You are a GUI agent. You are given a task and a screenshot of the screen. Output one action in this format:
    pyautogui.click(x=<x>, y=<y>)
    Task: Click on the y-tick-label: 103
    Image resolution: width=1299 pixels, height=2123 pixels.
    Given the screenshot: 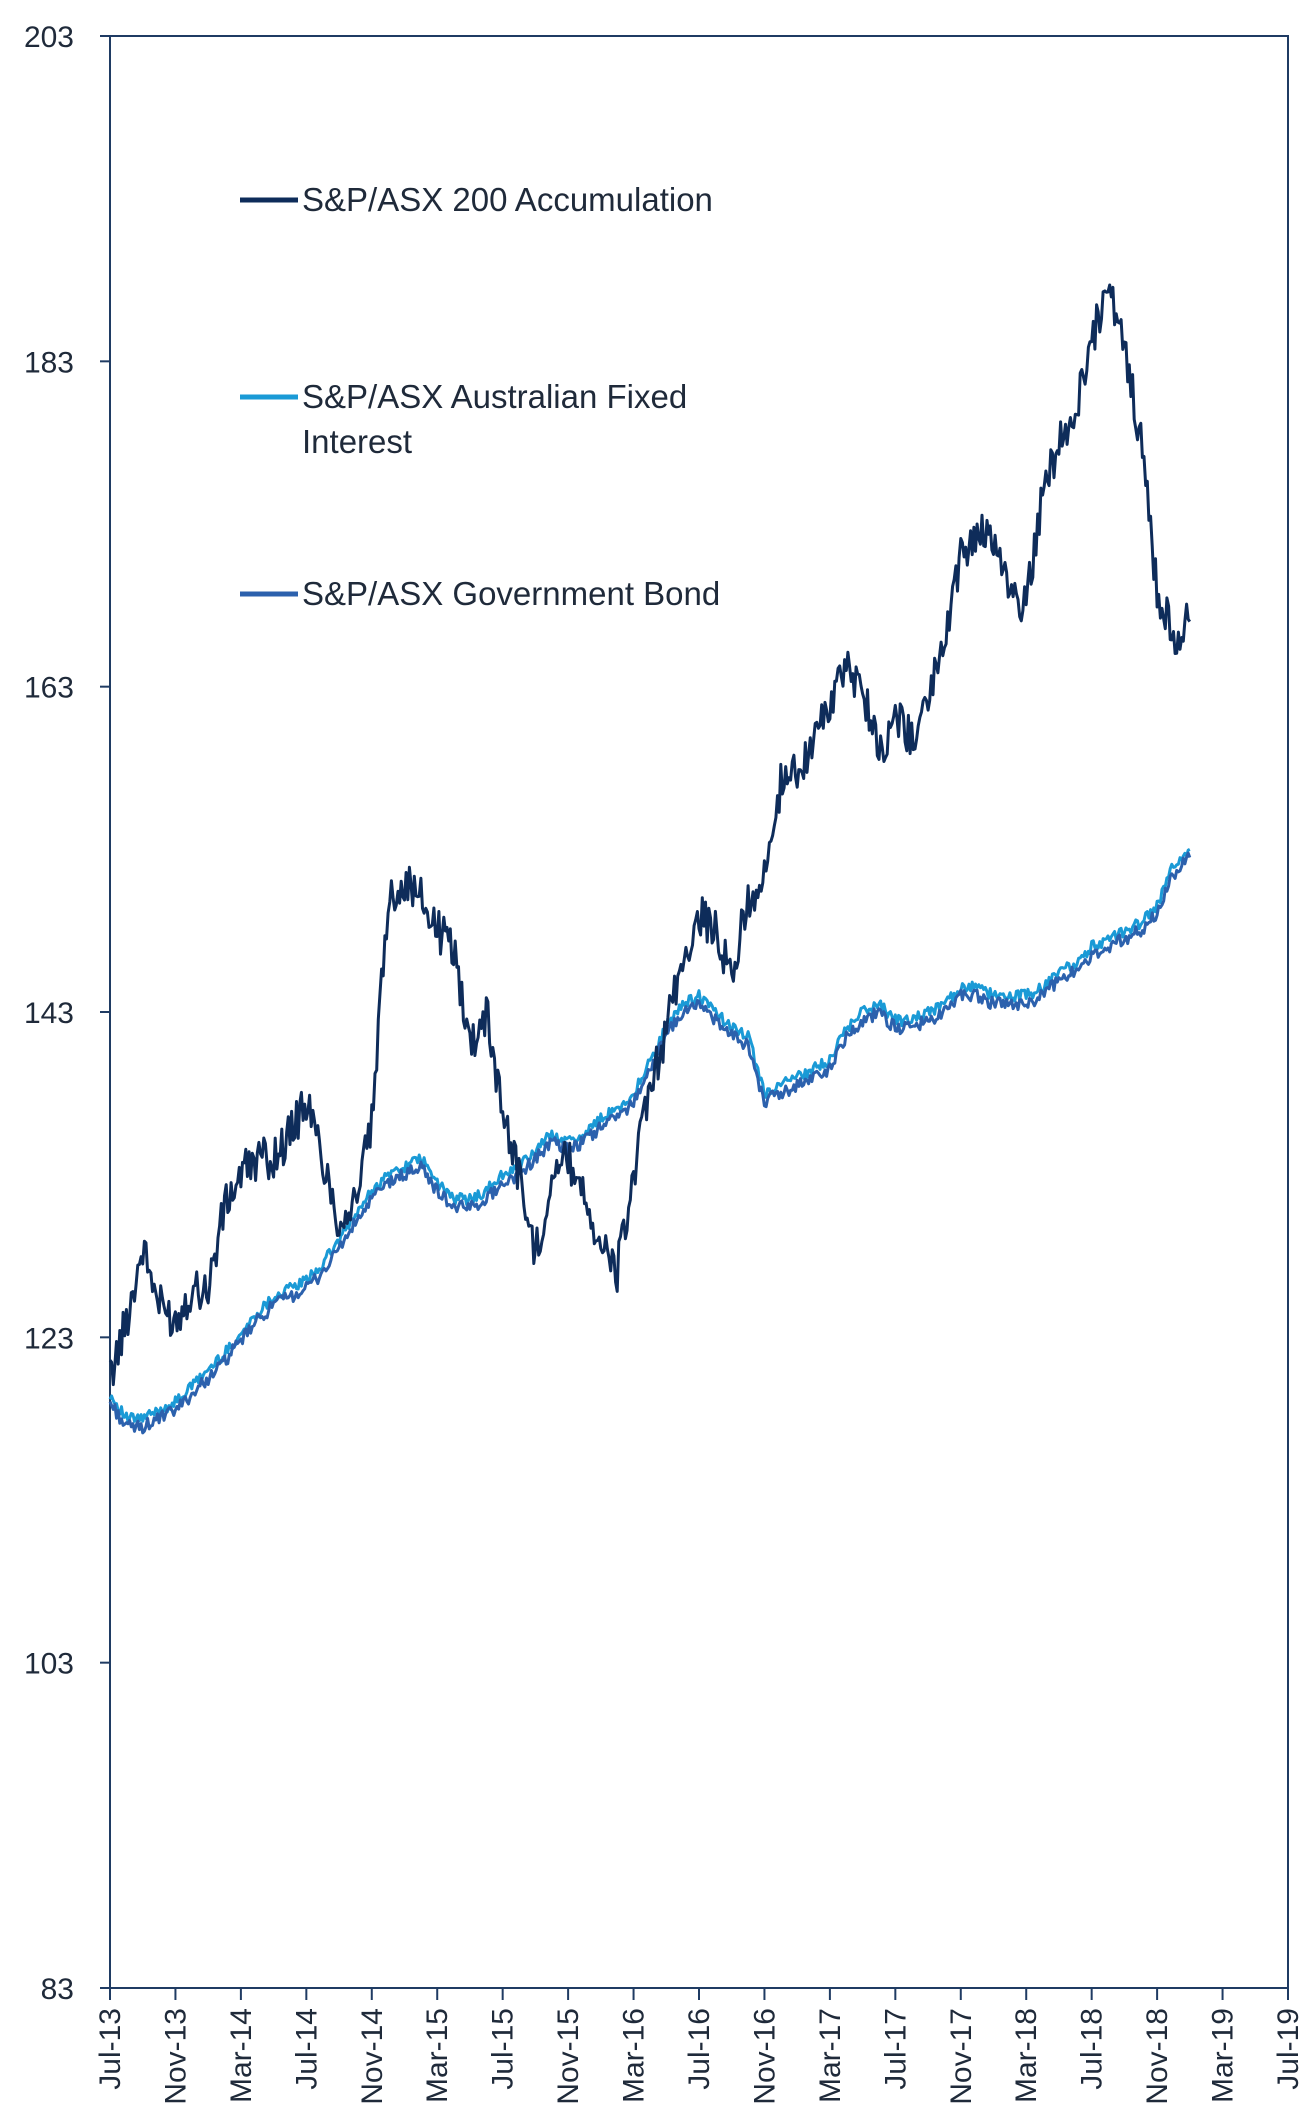 What is the action you would take?
    pyautogui.click(x=49, y=1664)
    